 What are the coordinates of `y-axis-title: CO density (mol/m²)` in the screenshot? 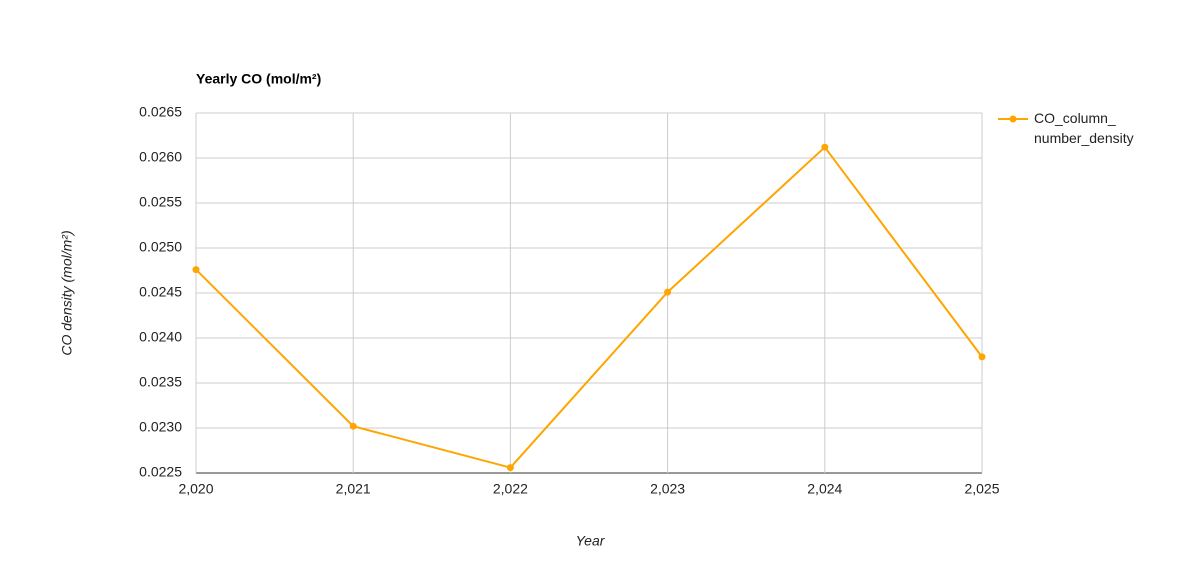 It's located at (67, 292).